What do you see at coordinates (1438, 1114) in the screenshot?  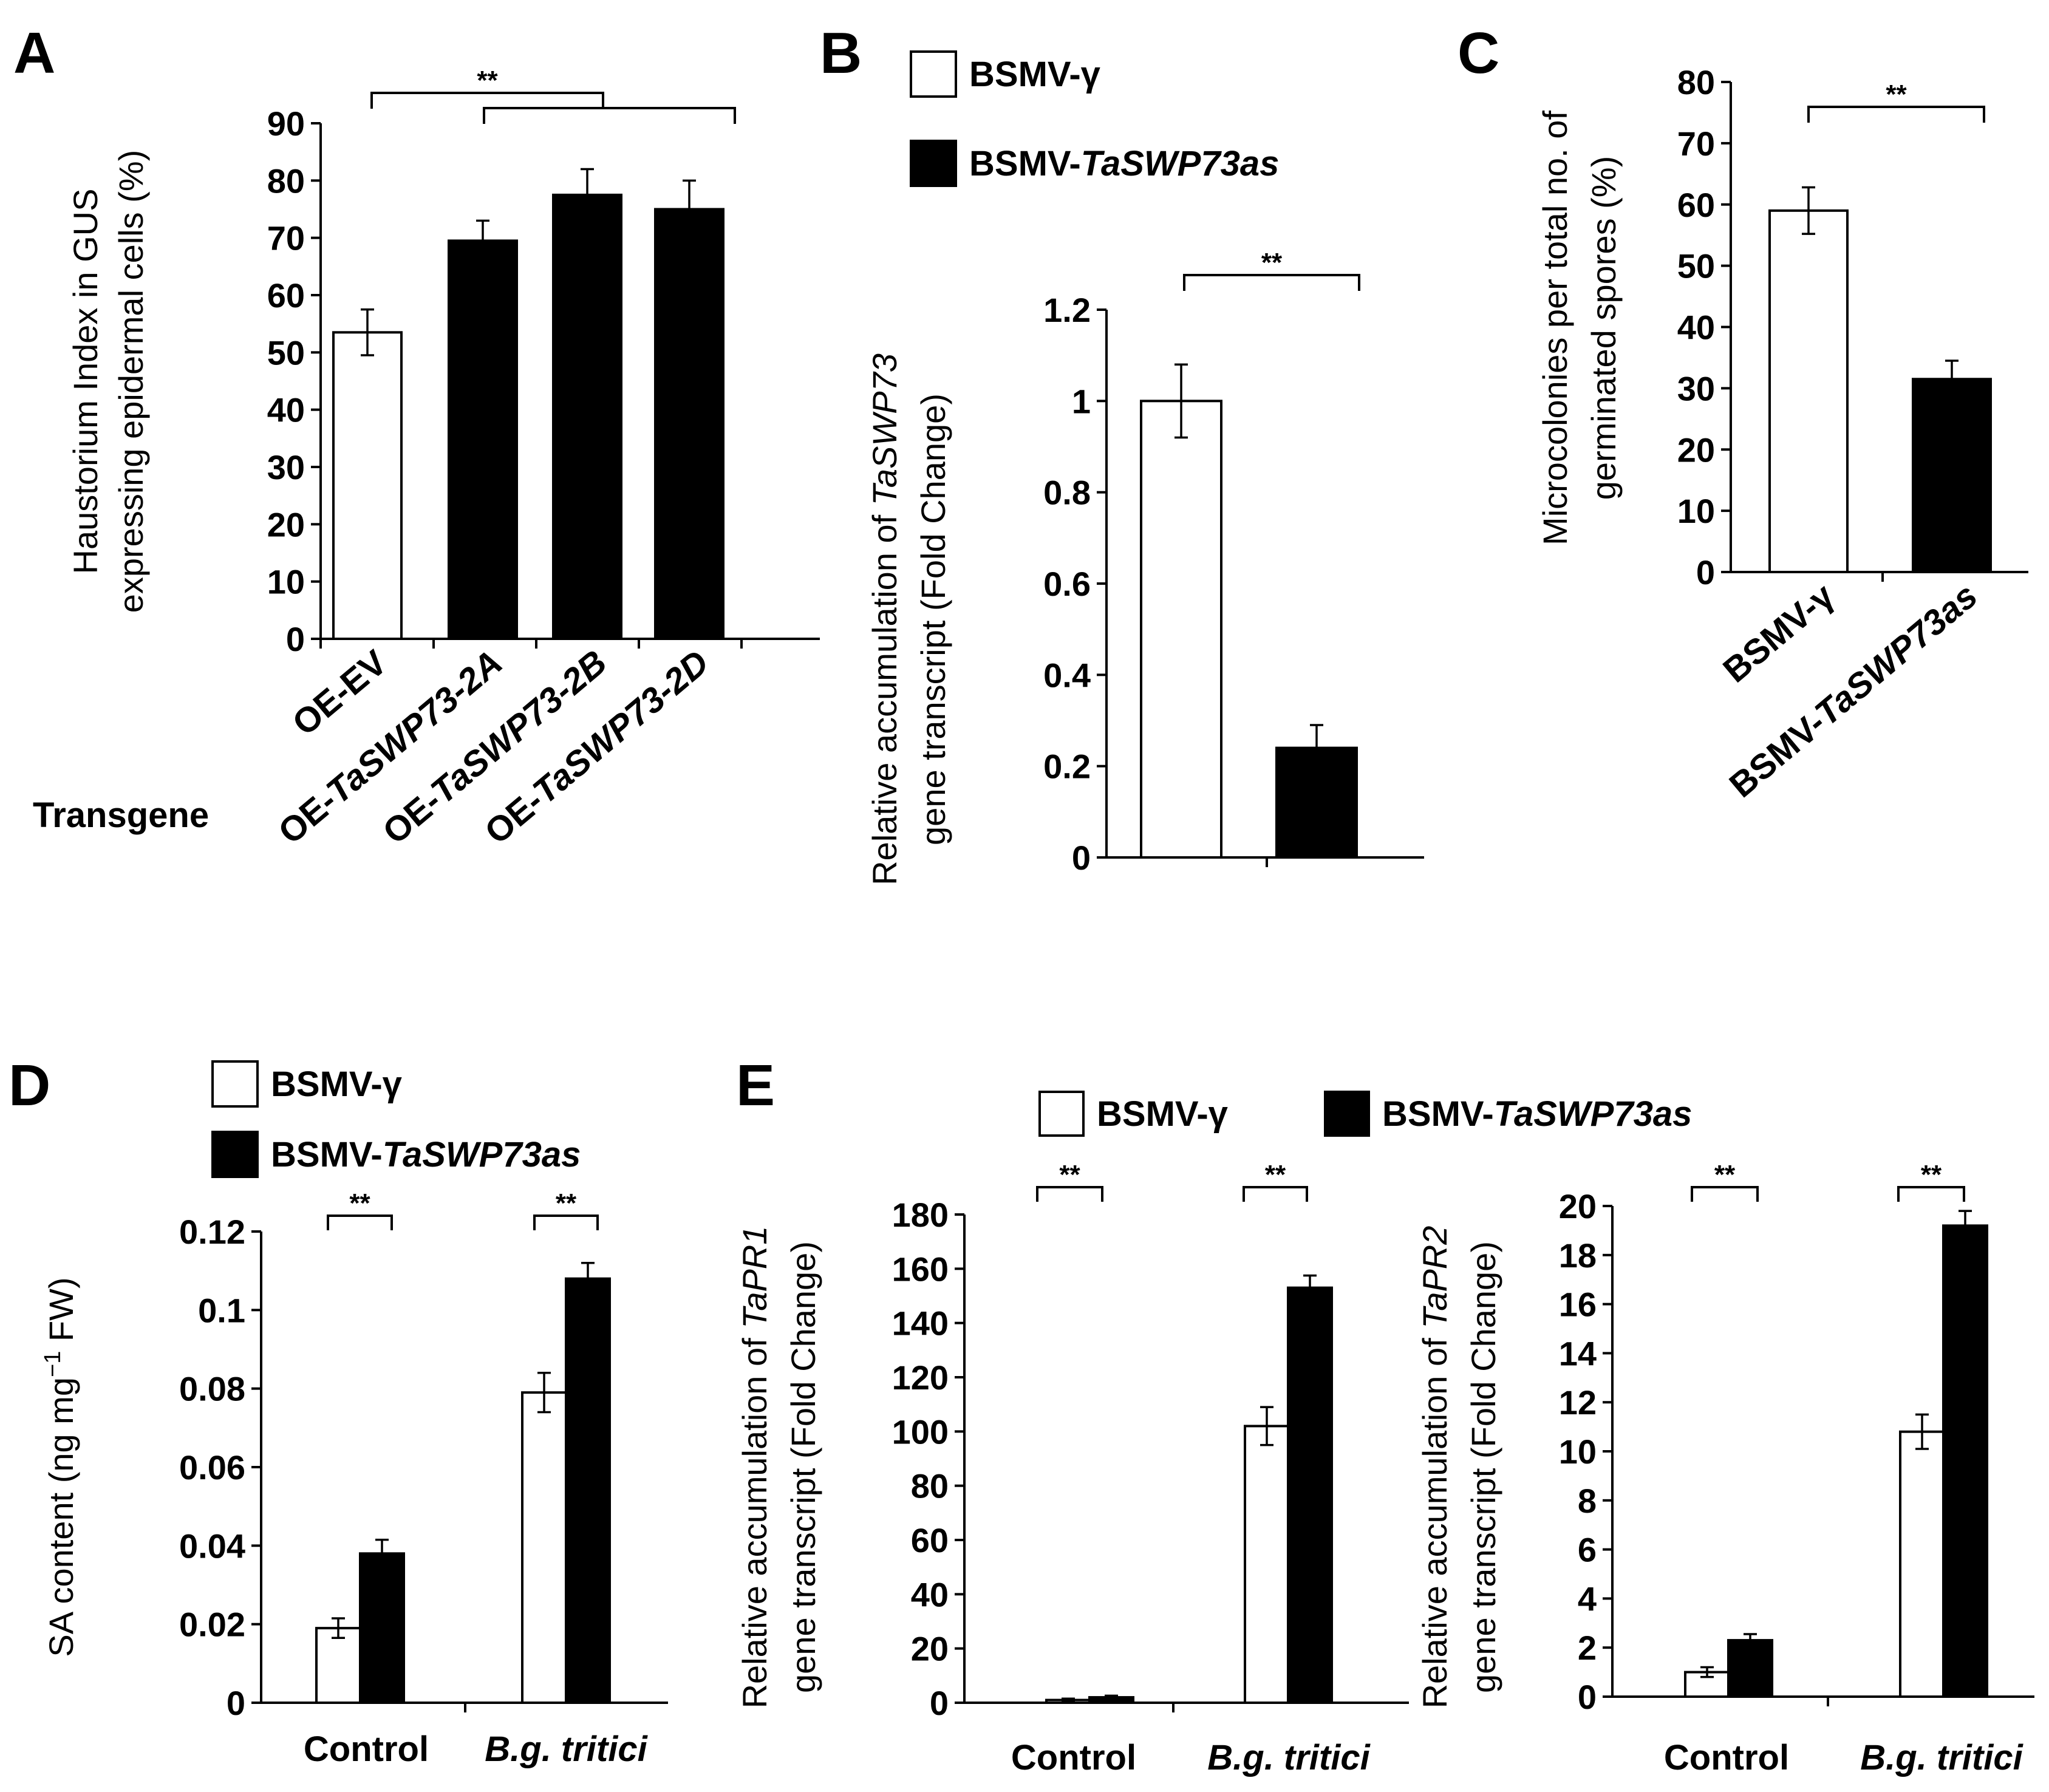 I see `label-part: BSMV-` at bounding box center [1438, 1114].